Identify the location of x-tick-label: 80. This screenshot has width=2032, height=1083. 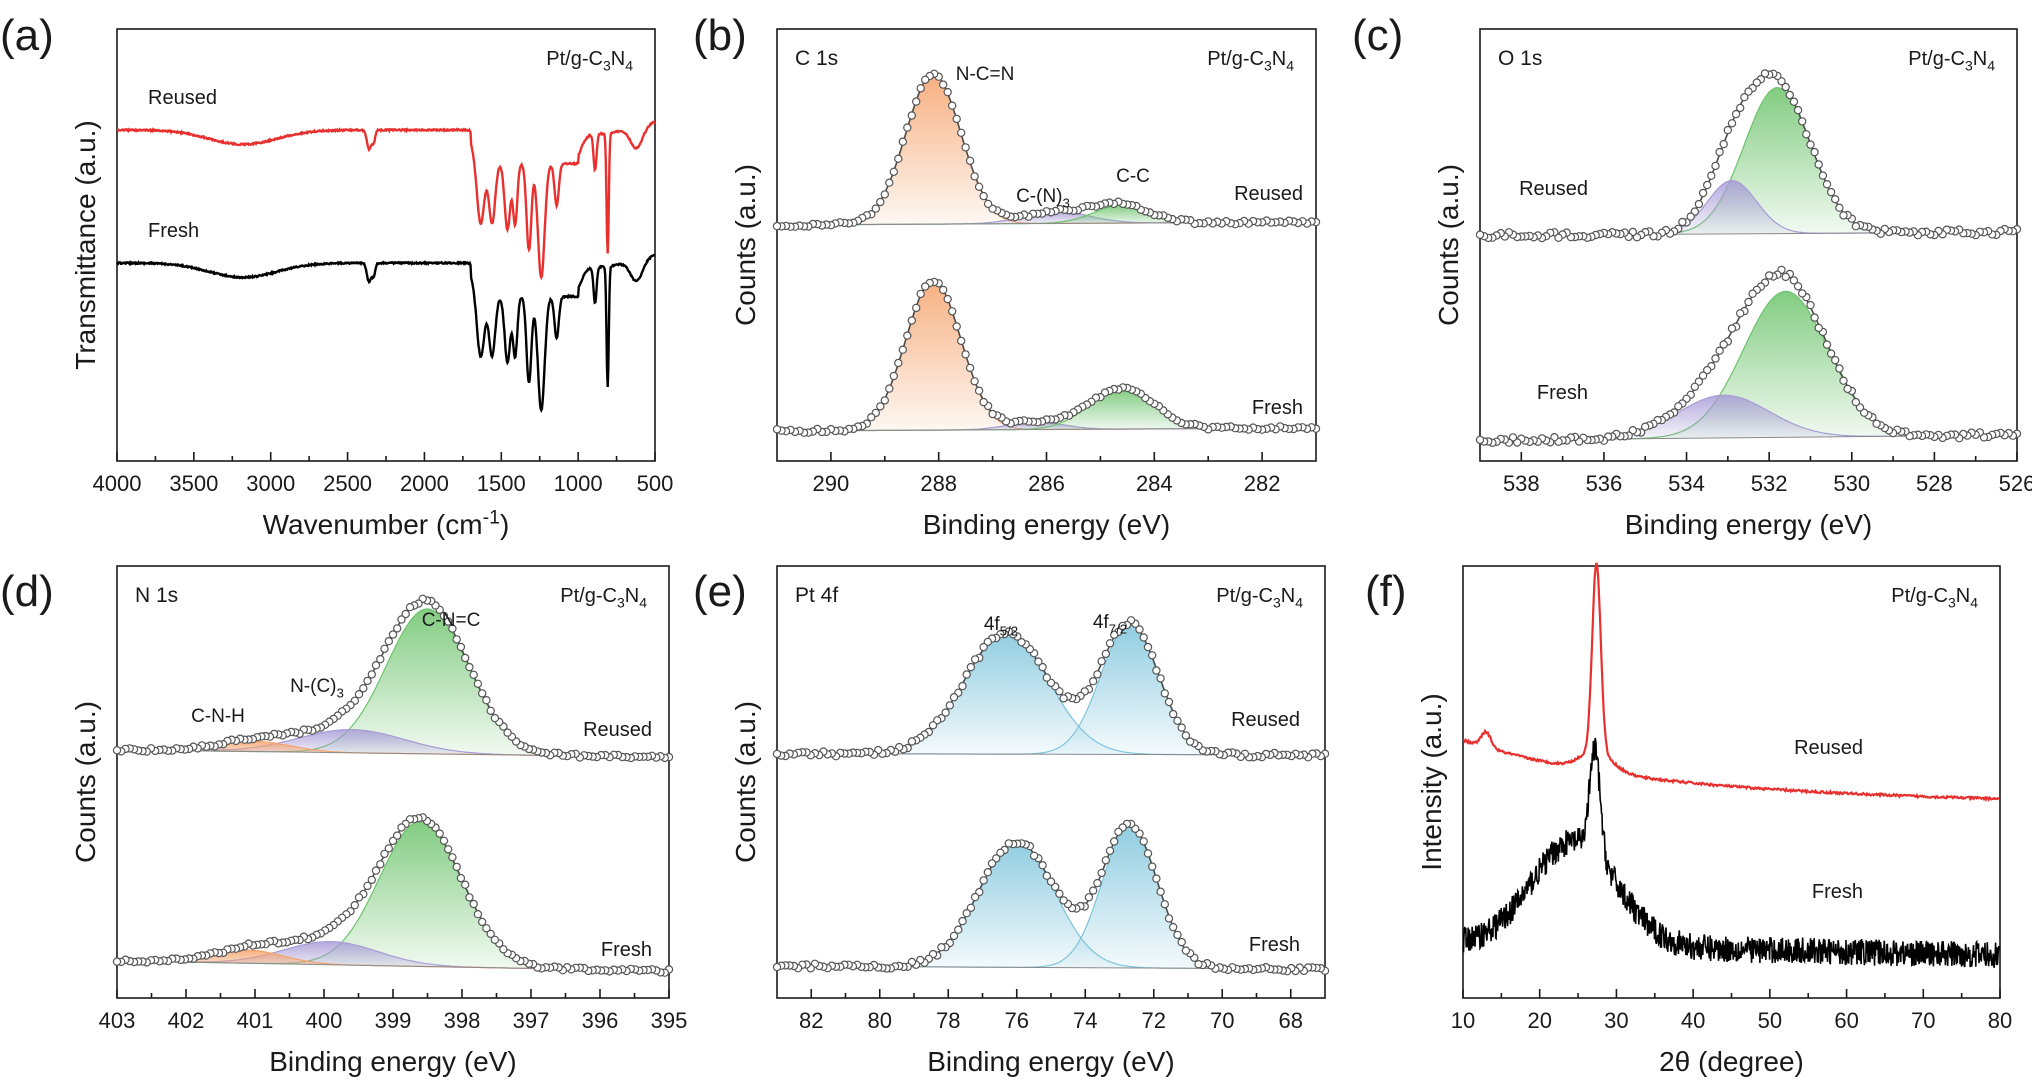
(2000, 1020).